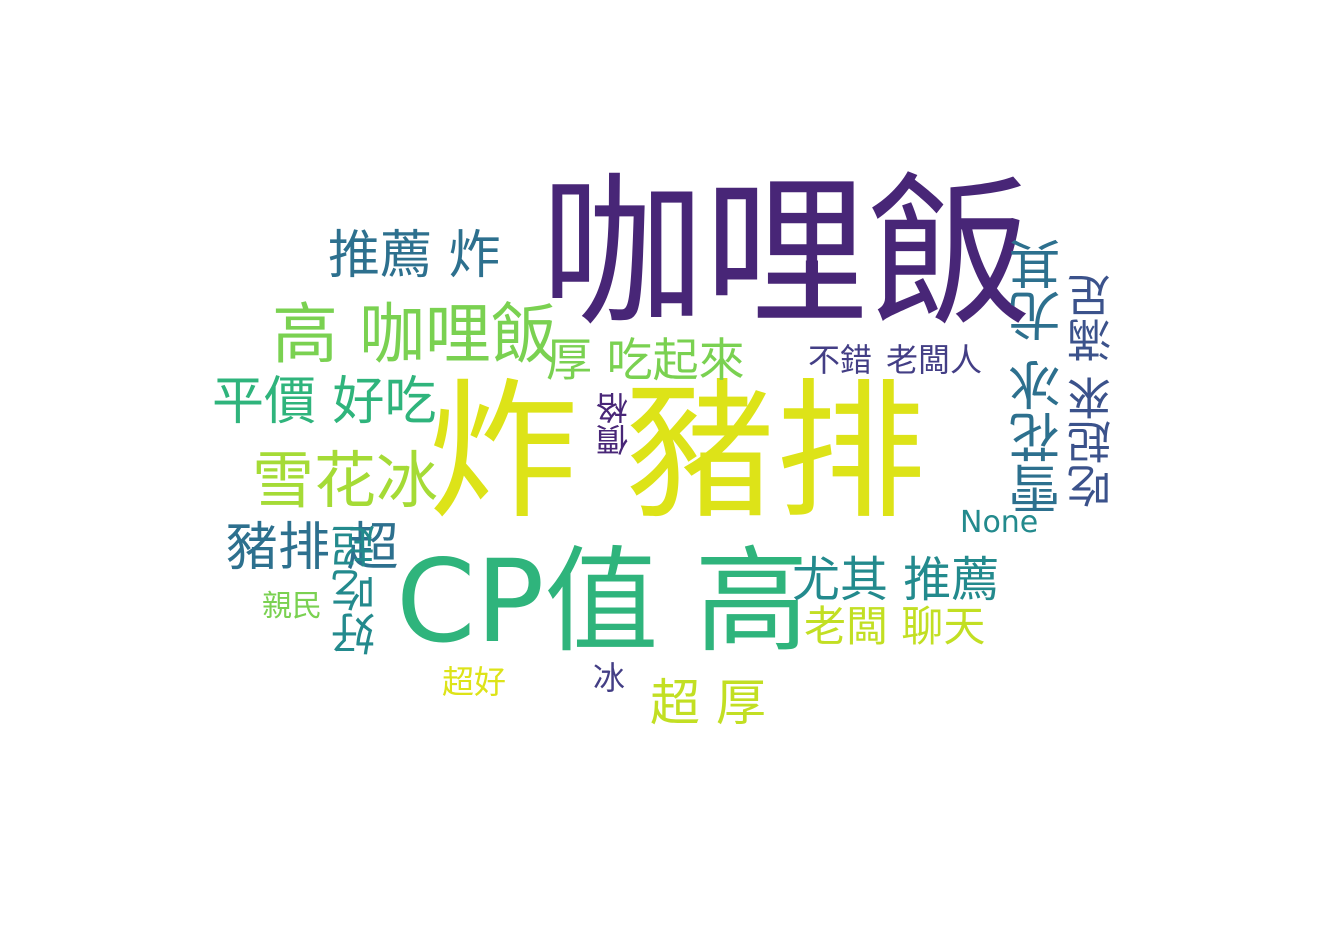 This screenshot has width=1334, height=945. Describe the element at coordinates (609, 678) in the screenshot. I see `word-ice: 冰` at that location.